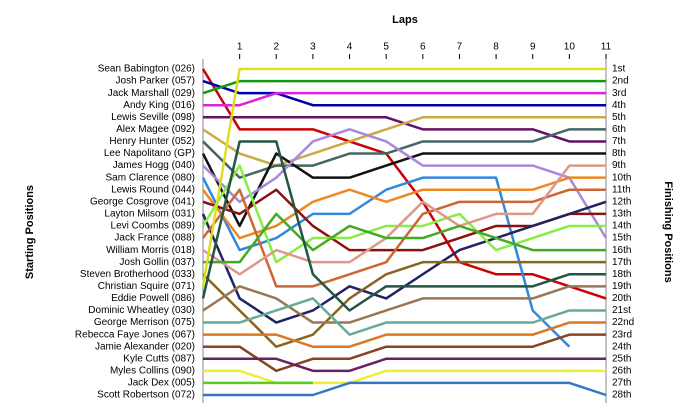 This screenshot has width=700, height=420. What do you see at coordinates (621, 177) in the screenshot?
I see `finishing-position-label: 10th` at bounding box center [621, 177].